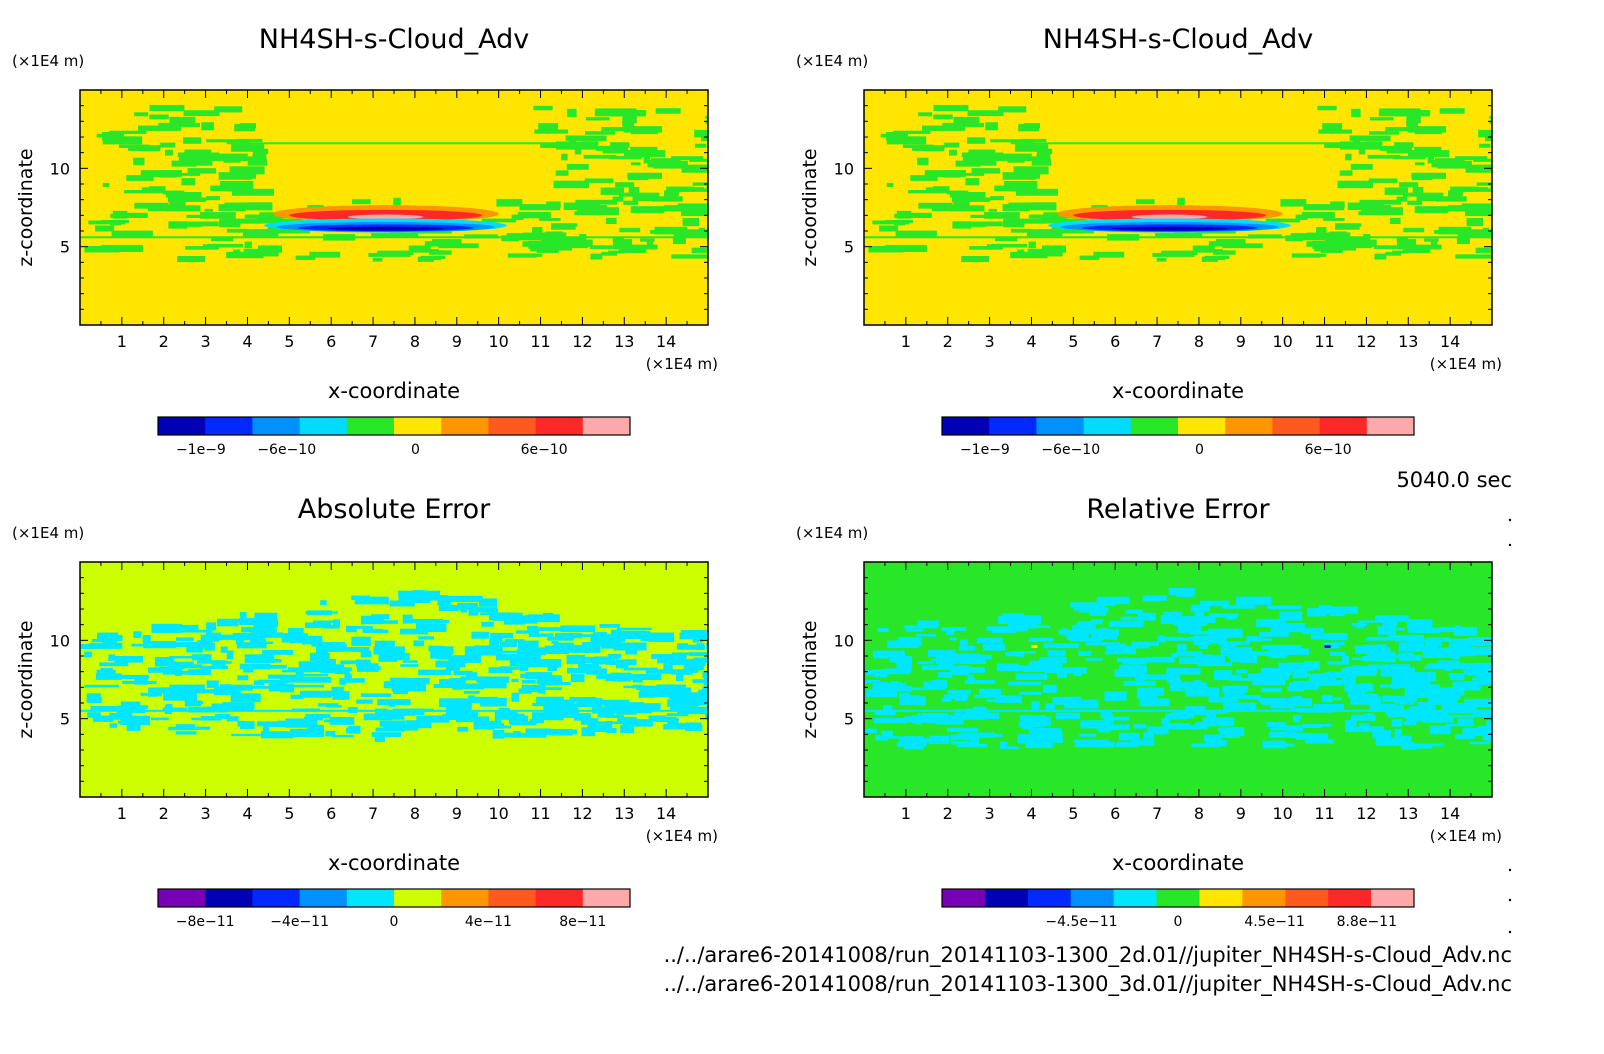 The height and width of the screenshot is (1054, 1604). I want to click on x-tick-label: 9, so click(457, 341).